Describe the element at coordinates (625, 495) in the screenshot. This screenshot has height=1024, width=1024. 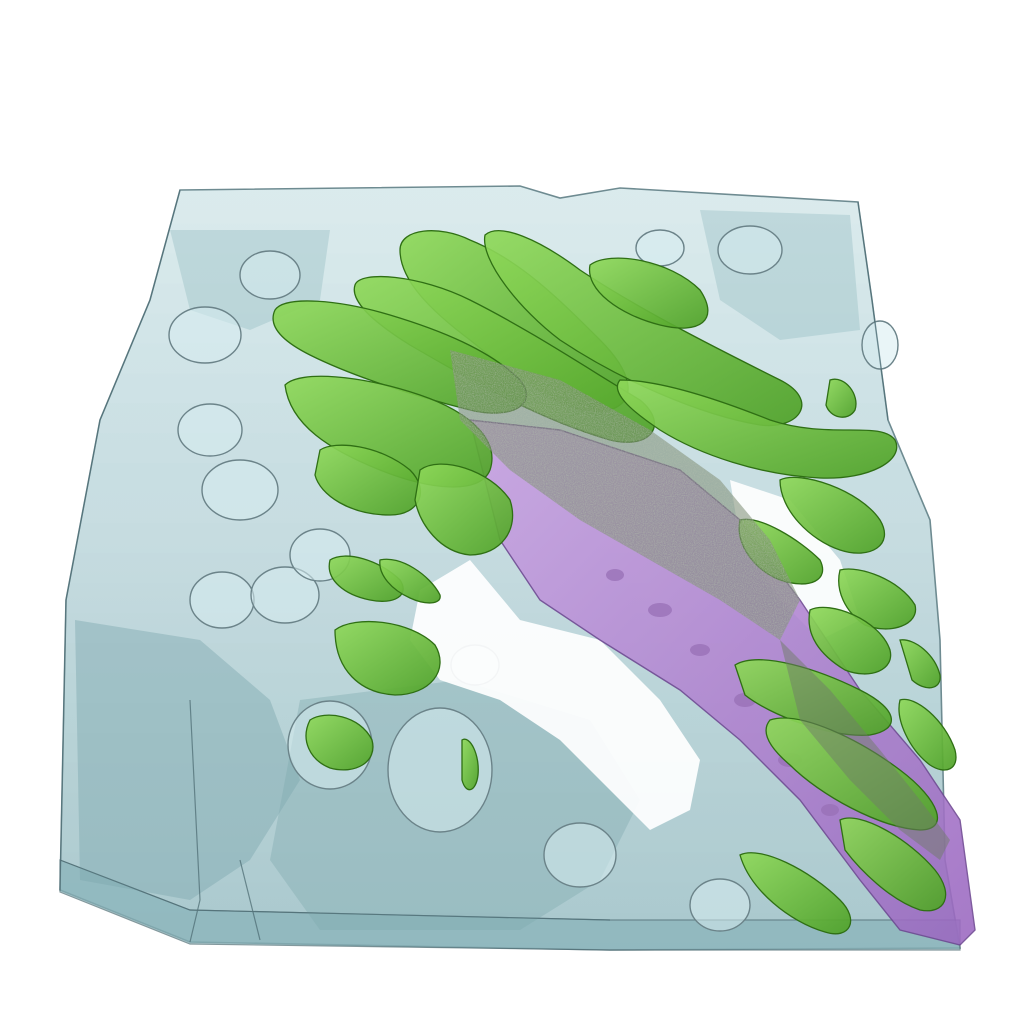
I see `speckle-texture` at that location.